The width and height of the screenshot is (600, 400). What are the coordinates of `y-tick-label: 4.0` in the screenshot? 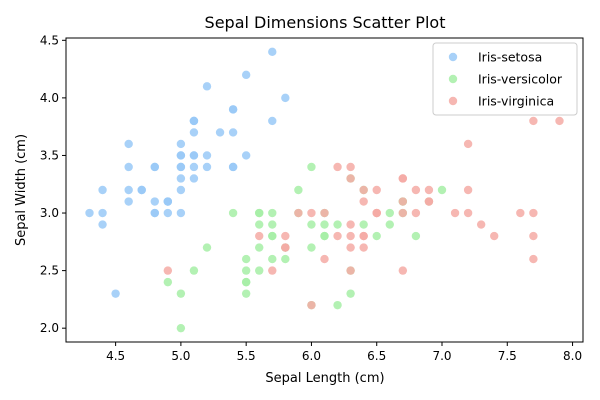 It's located at (49, 98).